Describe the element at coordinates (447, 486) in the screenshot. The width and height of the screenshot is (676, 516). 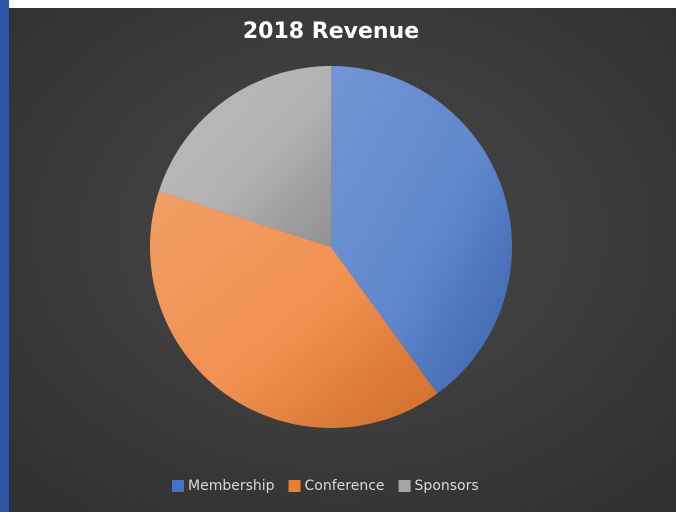
I see `legend-label: Sponsors` at that location.